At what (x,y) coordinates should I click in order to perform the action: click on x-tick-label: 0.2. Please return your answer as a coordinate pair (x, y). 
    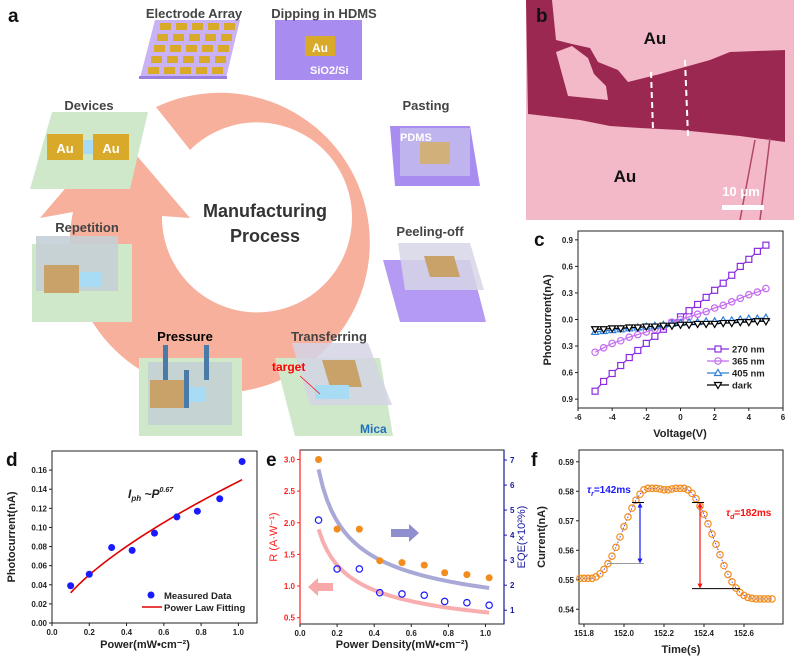
    Looking at the image, I should click on (90, 632).